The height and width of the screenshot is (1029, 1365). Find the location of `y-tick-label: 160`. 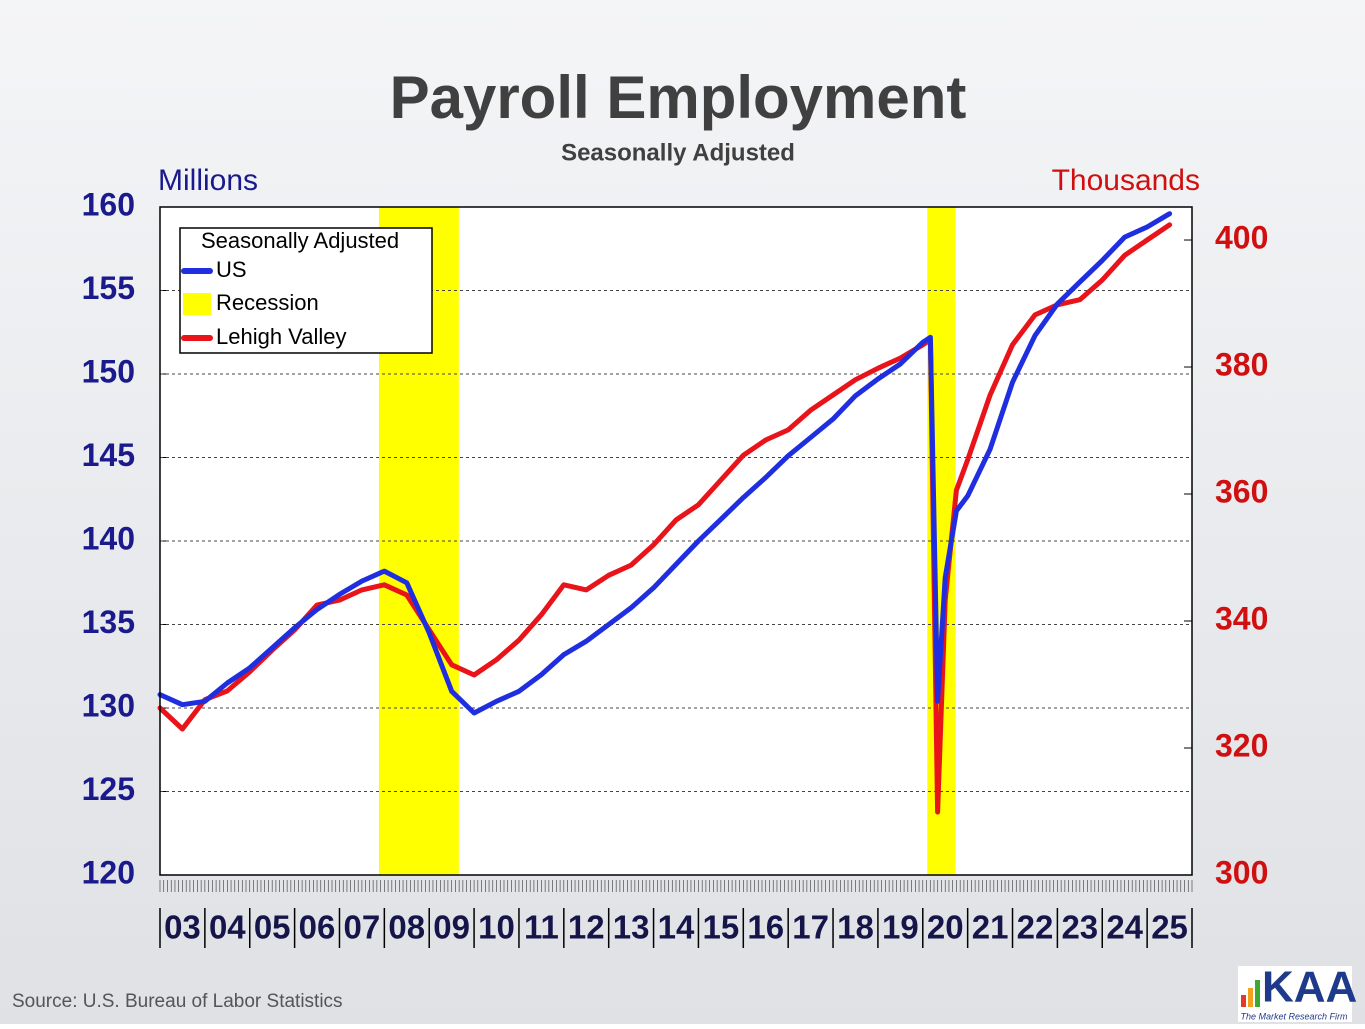

y-tick-label: 160 is located at coordinates (108, 204).